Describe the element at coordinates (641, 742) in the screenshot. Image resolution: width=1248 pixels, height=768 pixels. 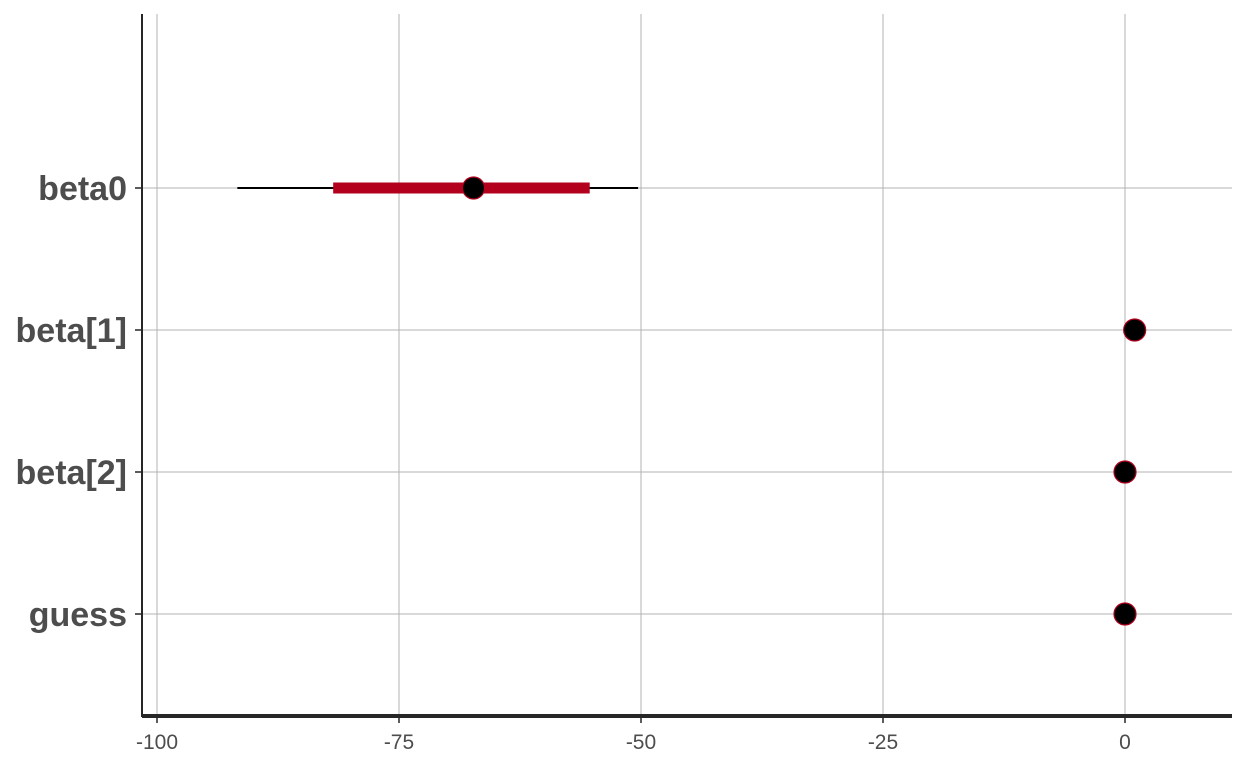
I see `x-tick-label: -50` at that location.